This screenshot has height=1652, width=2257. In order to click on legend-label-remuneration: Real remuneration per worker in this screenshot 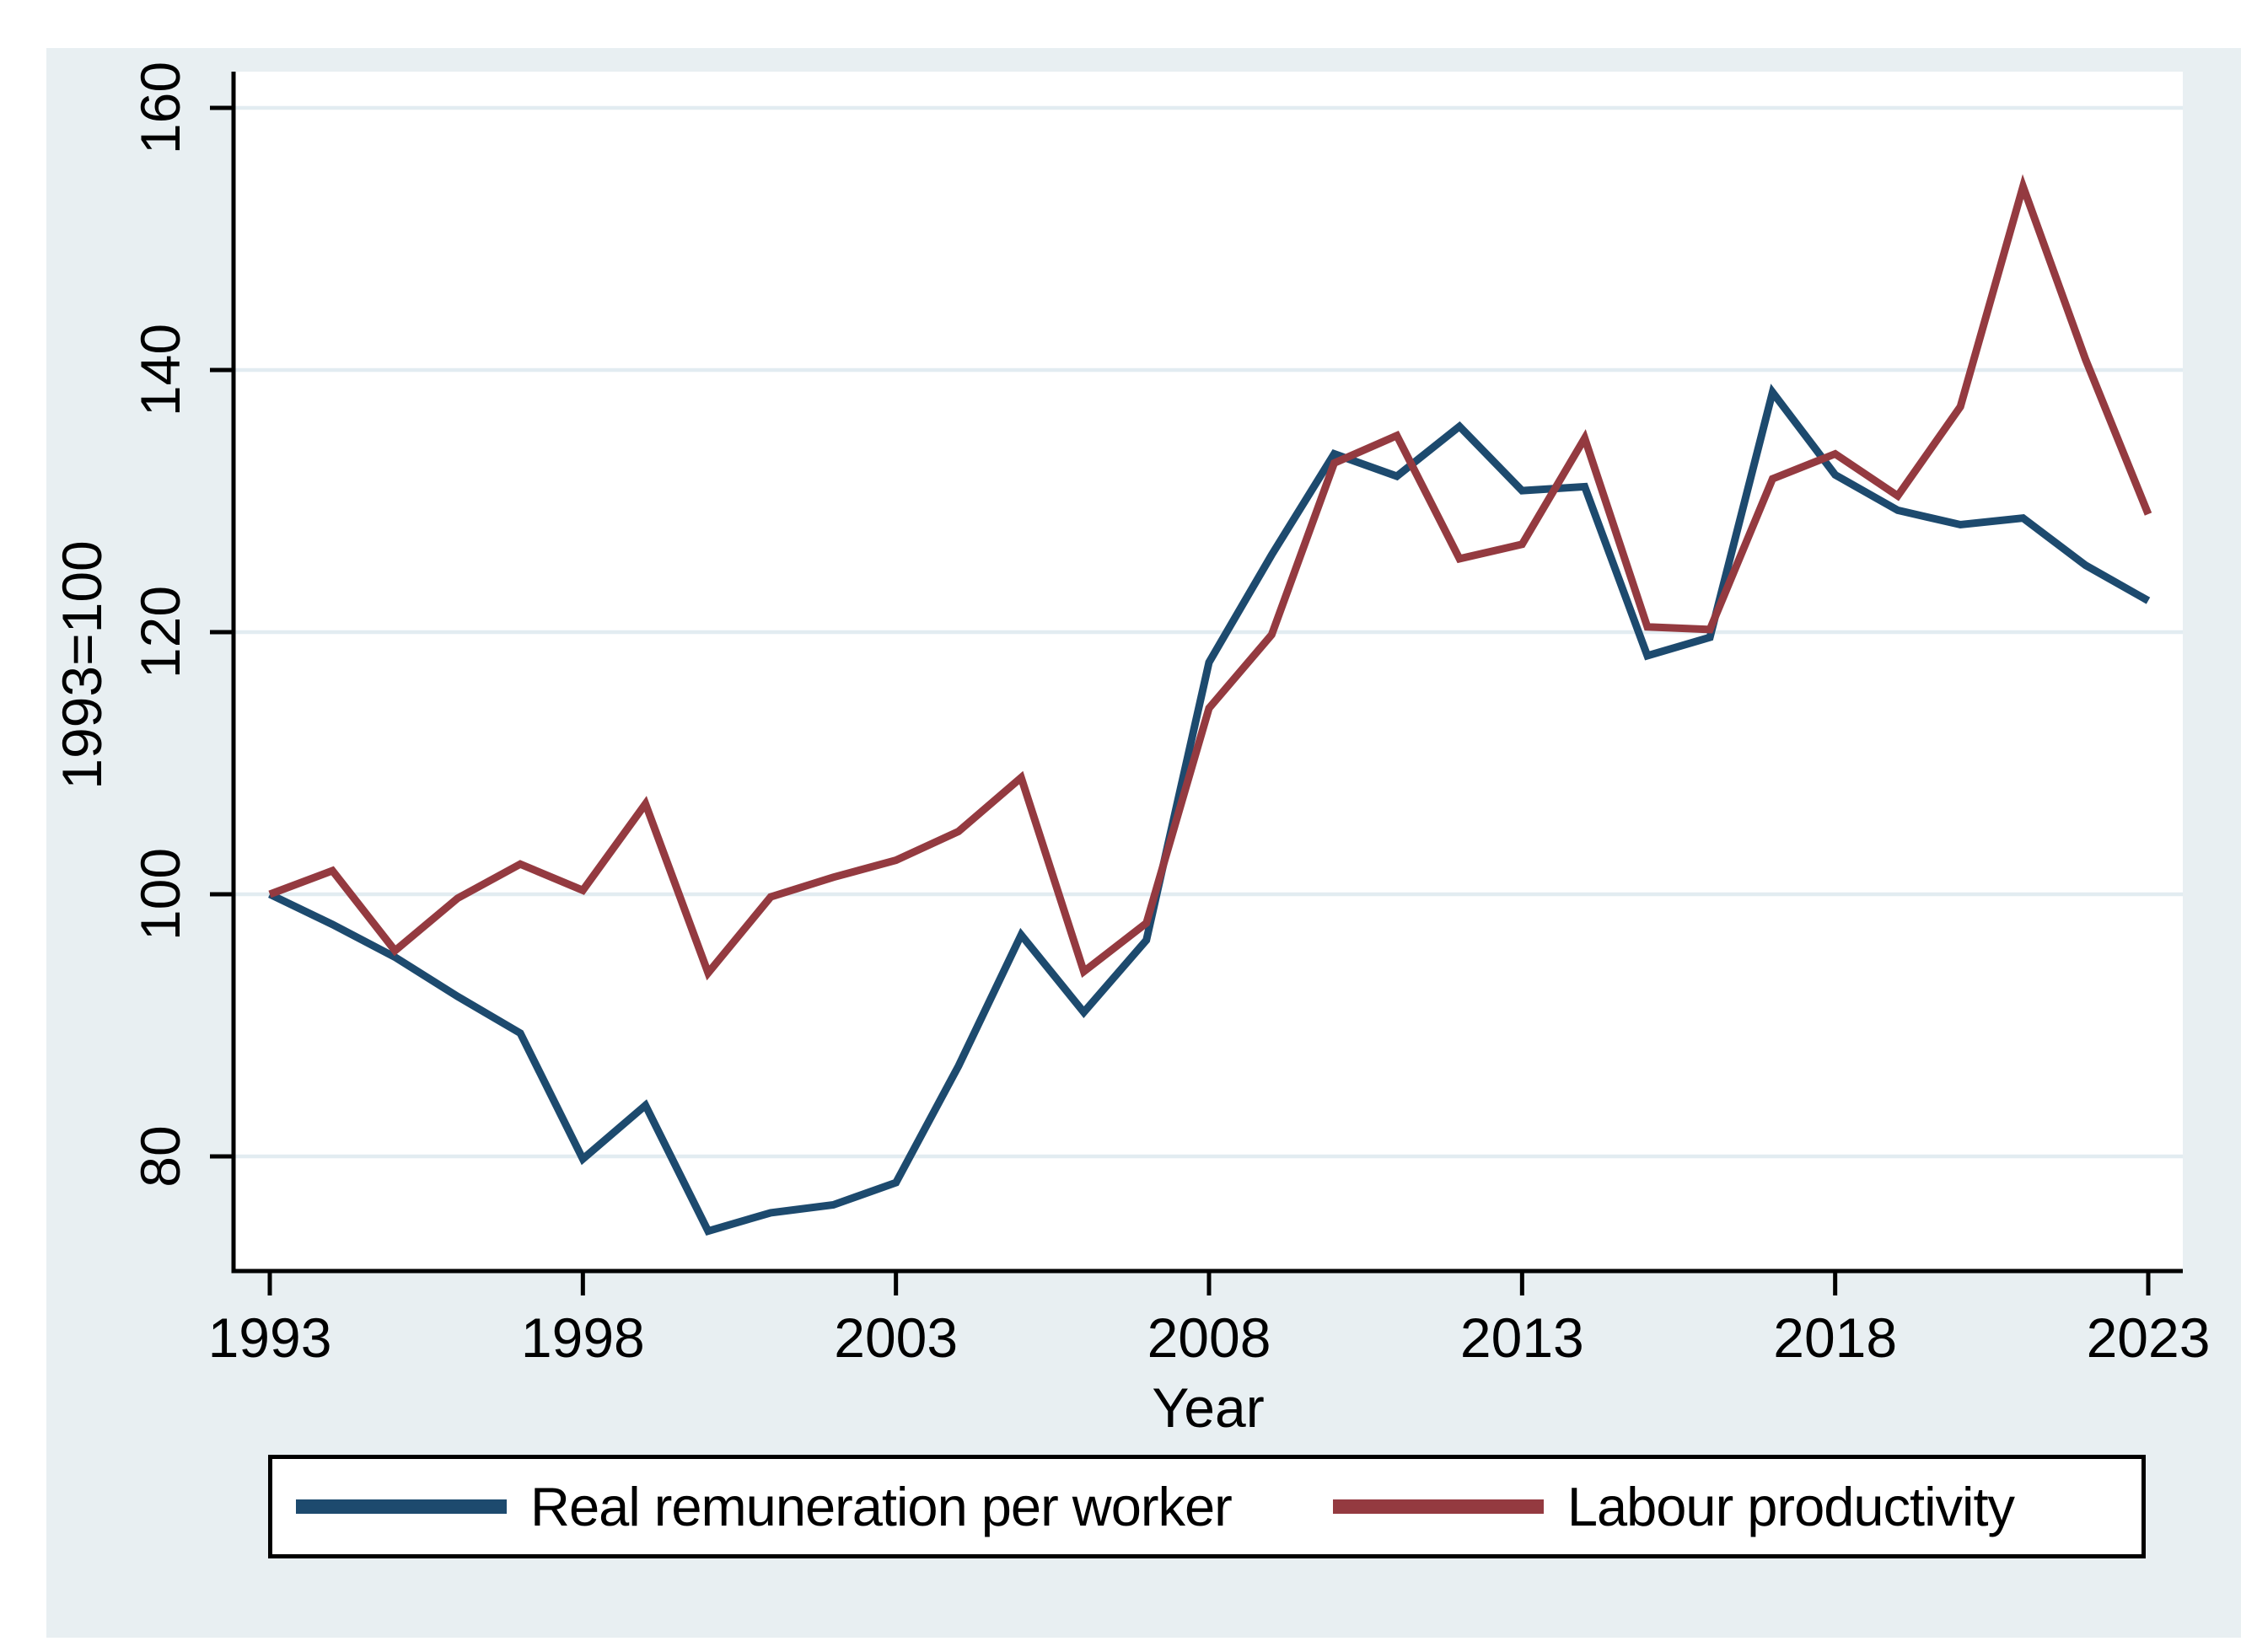, I will do `click(881, 1506)`.